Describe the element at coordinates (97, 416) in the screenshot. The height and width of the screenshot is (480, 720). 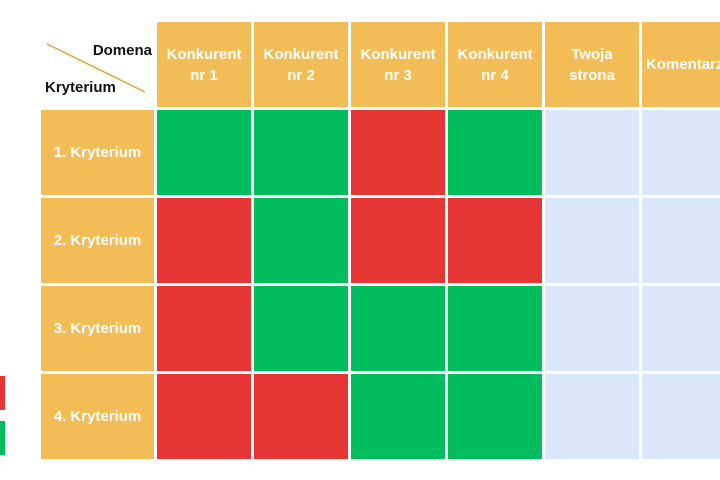
I see `row-header: 4. Kryterium` at that location.